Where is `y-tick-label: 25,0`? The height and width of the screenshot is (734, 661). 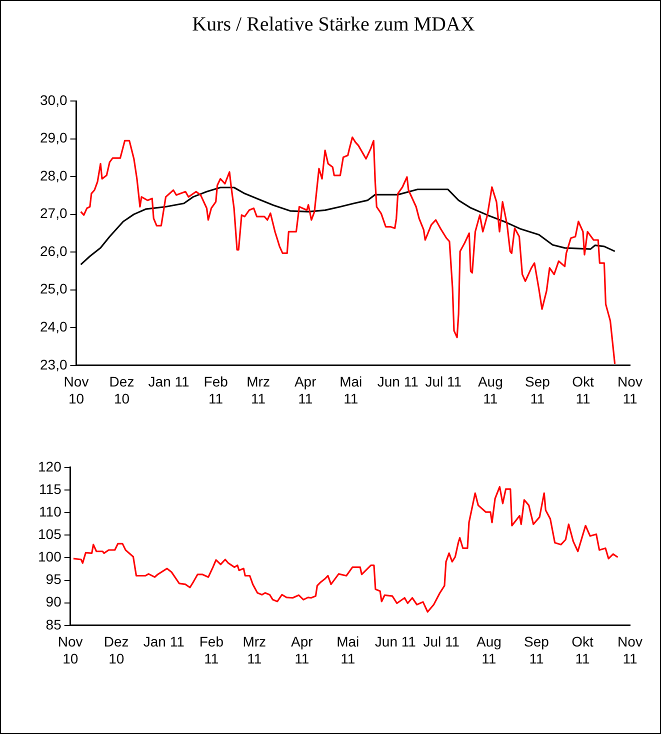
y-tick-label: 25,0 is located at coordinates (54, 288).